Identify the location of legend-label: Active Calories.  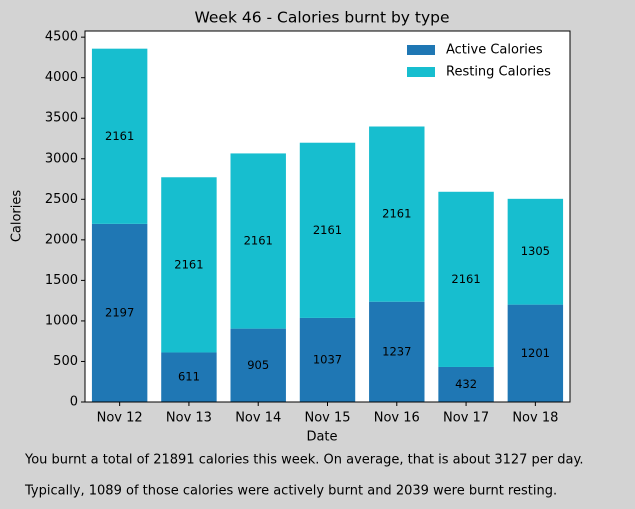
(494, 50).